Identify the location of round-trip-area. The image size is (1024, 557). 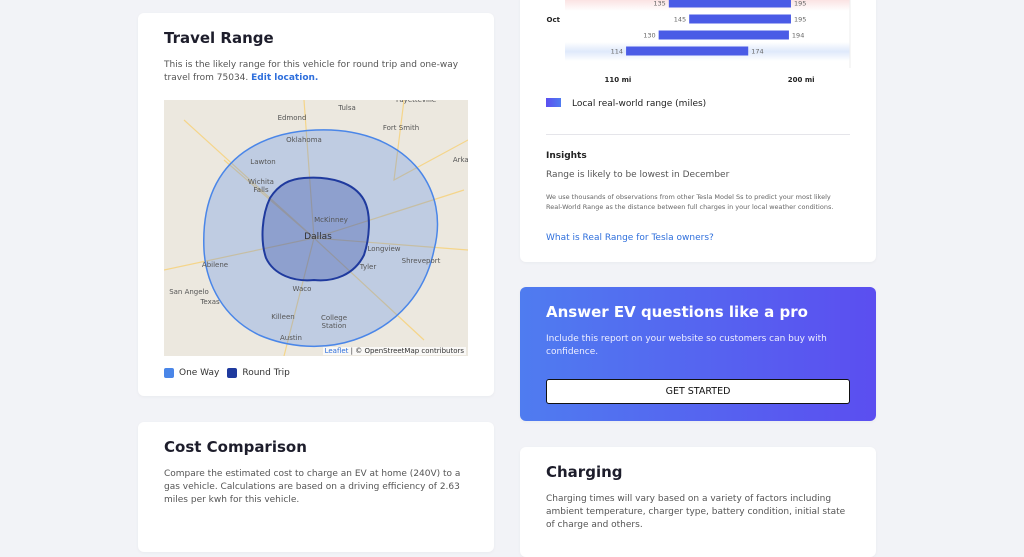
(315, 229).